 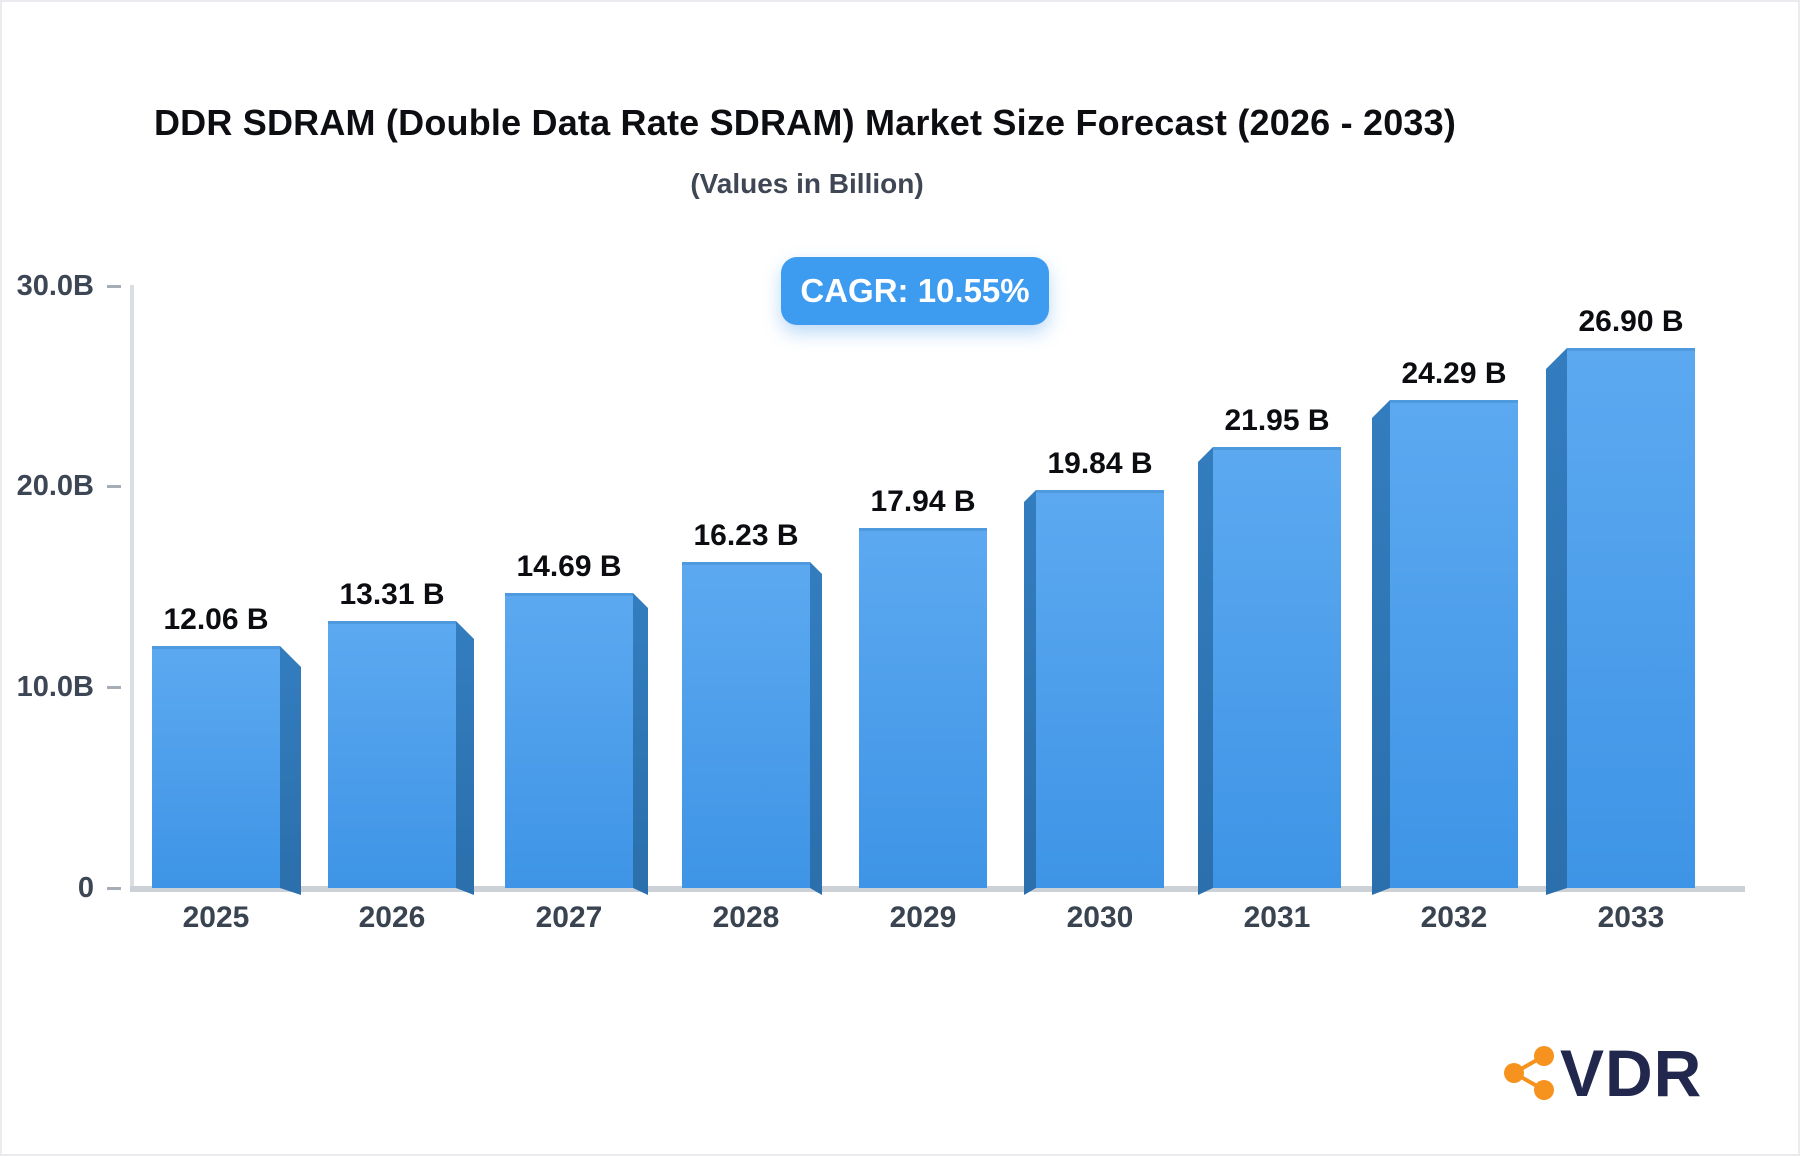 I want to click on bar-value-label-2025: 12.06 B, so click(x=216, y=619).